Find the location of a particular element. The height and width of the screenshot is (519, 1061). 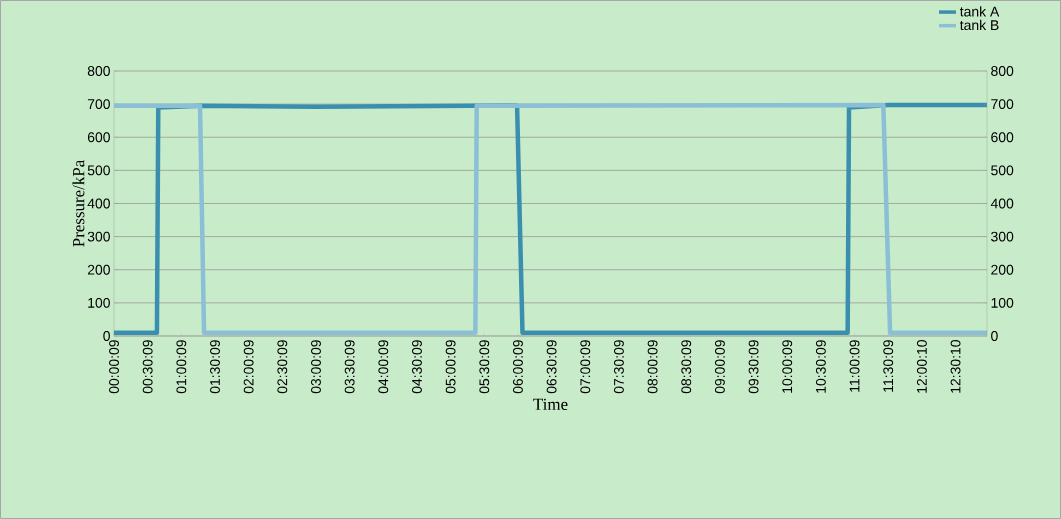

y-tick-label: 700 is located at coordinates (98, 104).